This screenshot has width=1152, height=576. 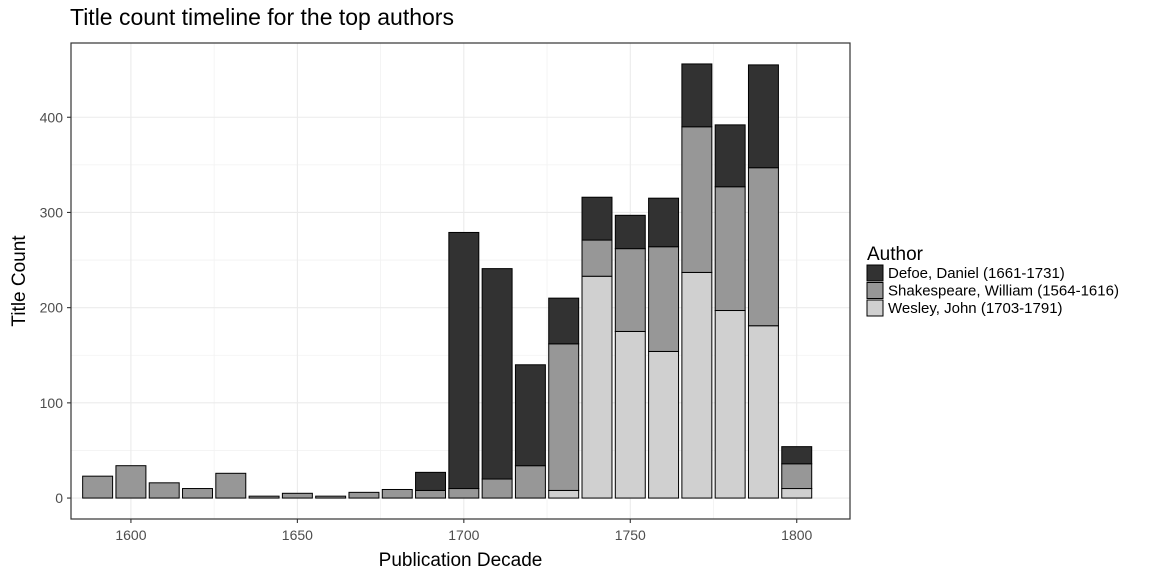 I want to click on legend-label: Defoe, Daniel (1661-1731), so click(x=976, y=273).